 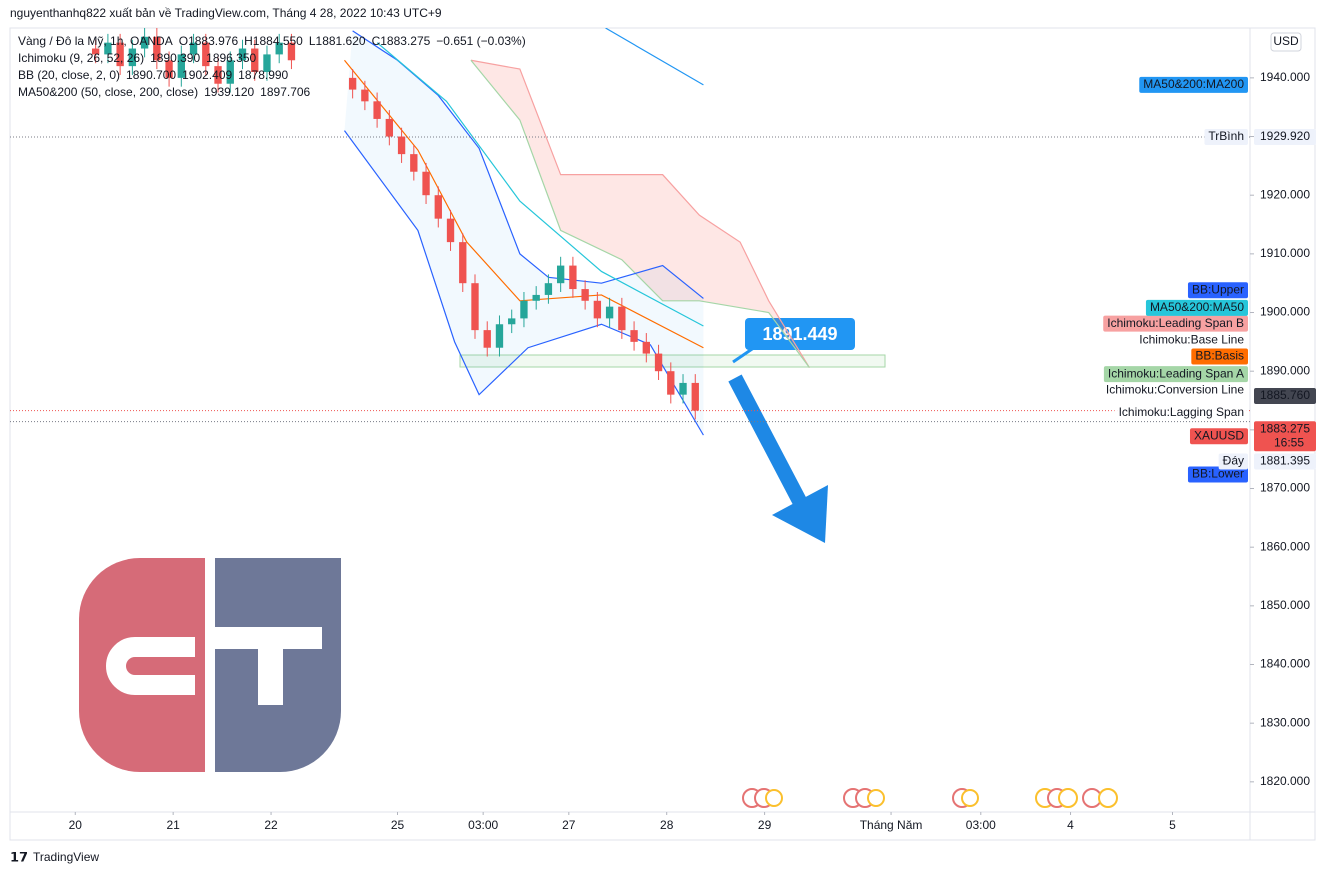 I want to click on line-tag: Ichimoku:Leading Span A, so click(x=1176, y=373).